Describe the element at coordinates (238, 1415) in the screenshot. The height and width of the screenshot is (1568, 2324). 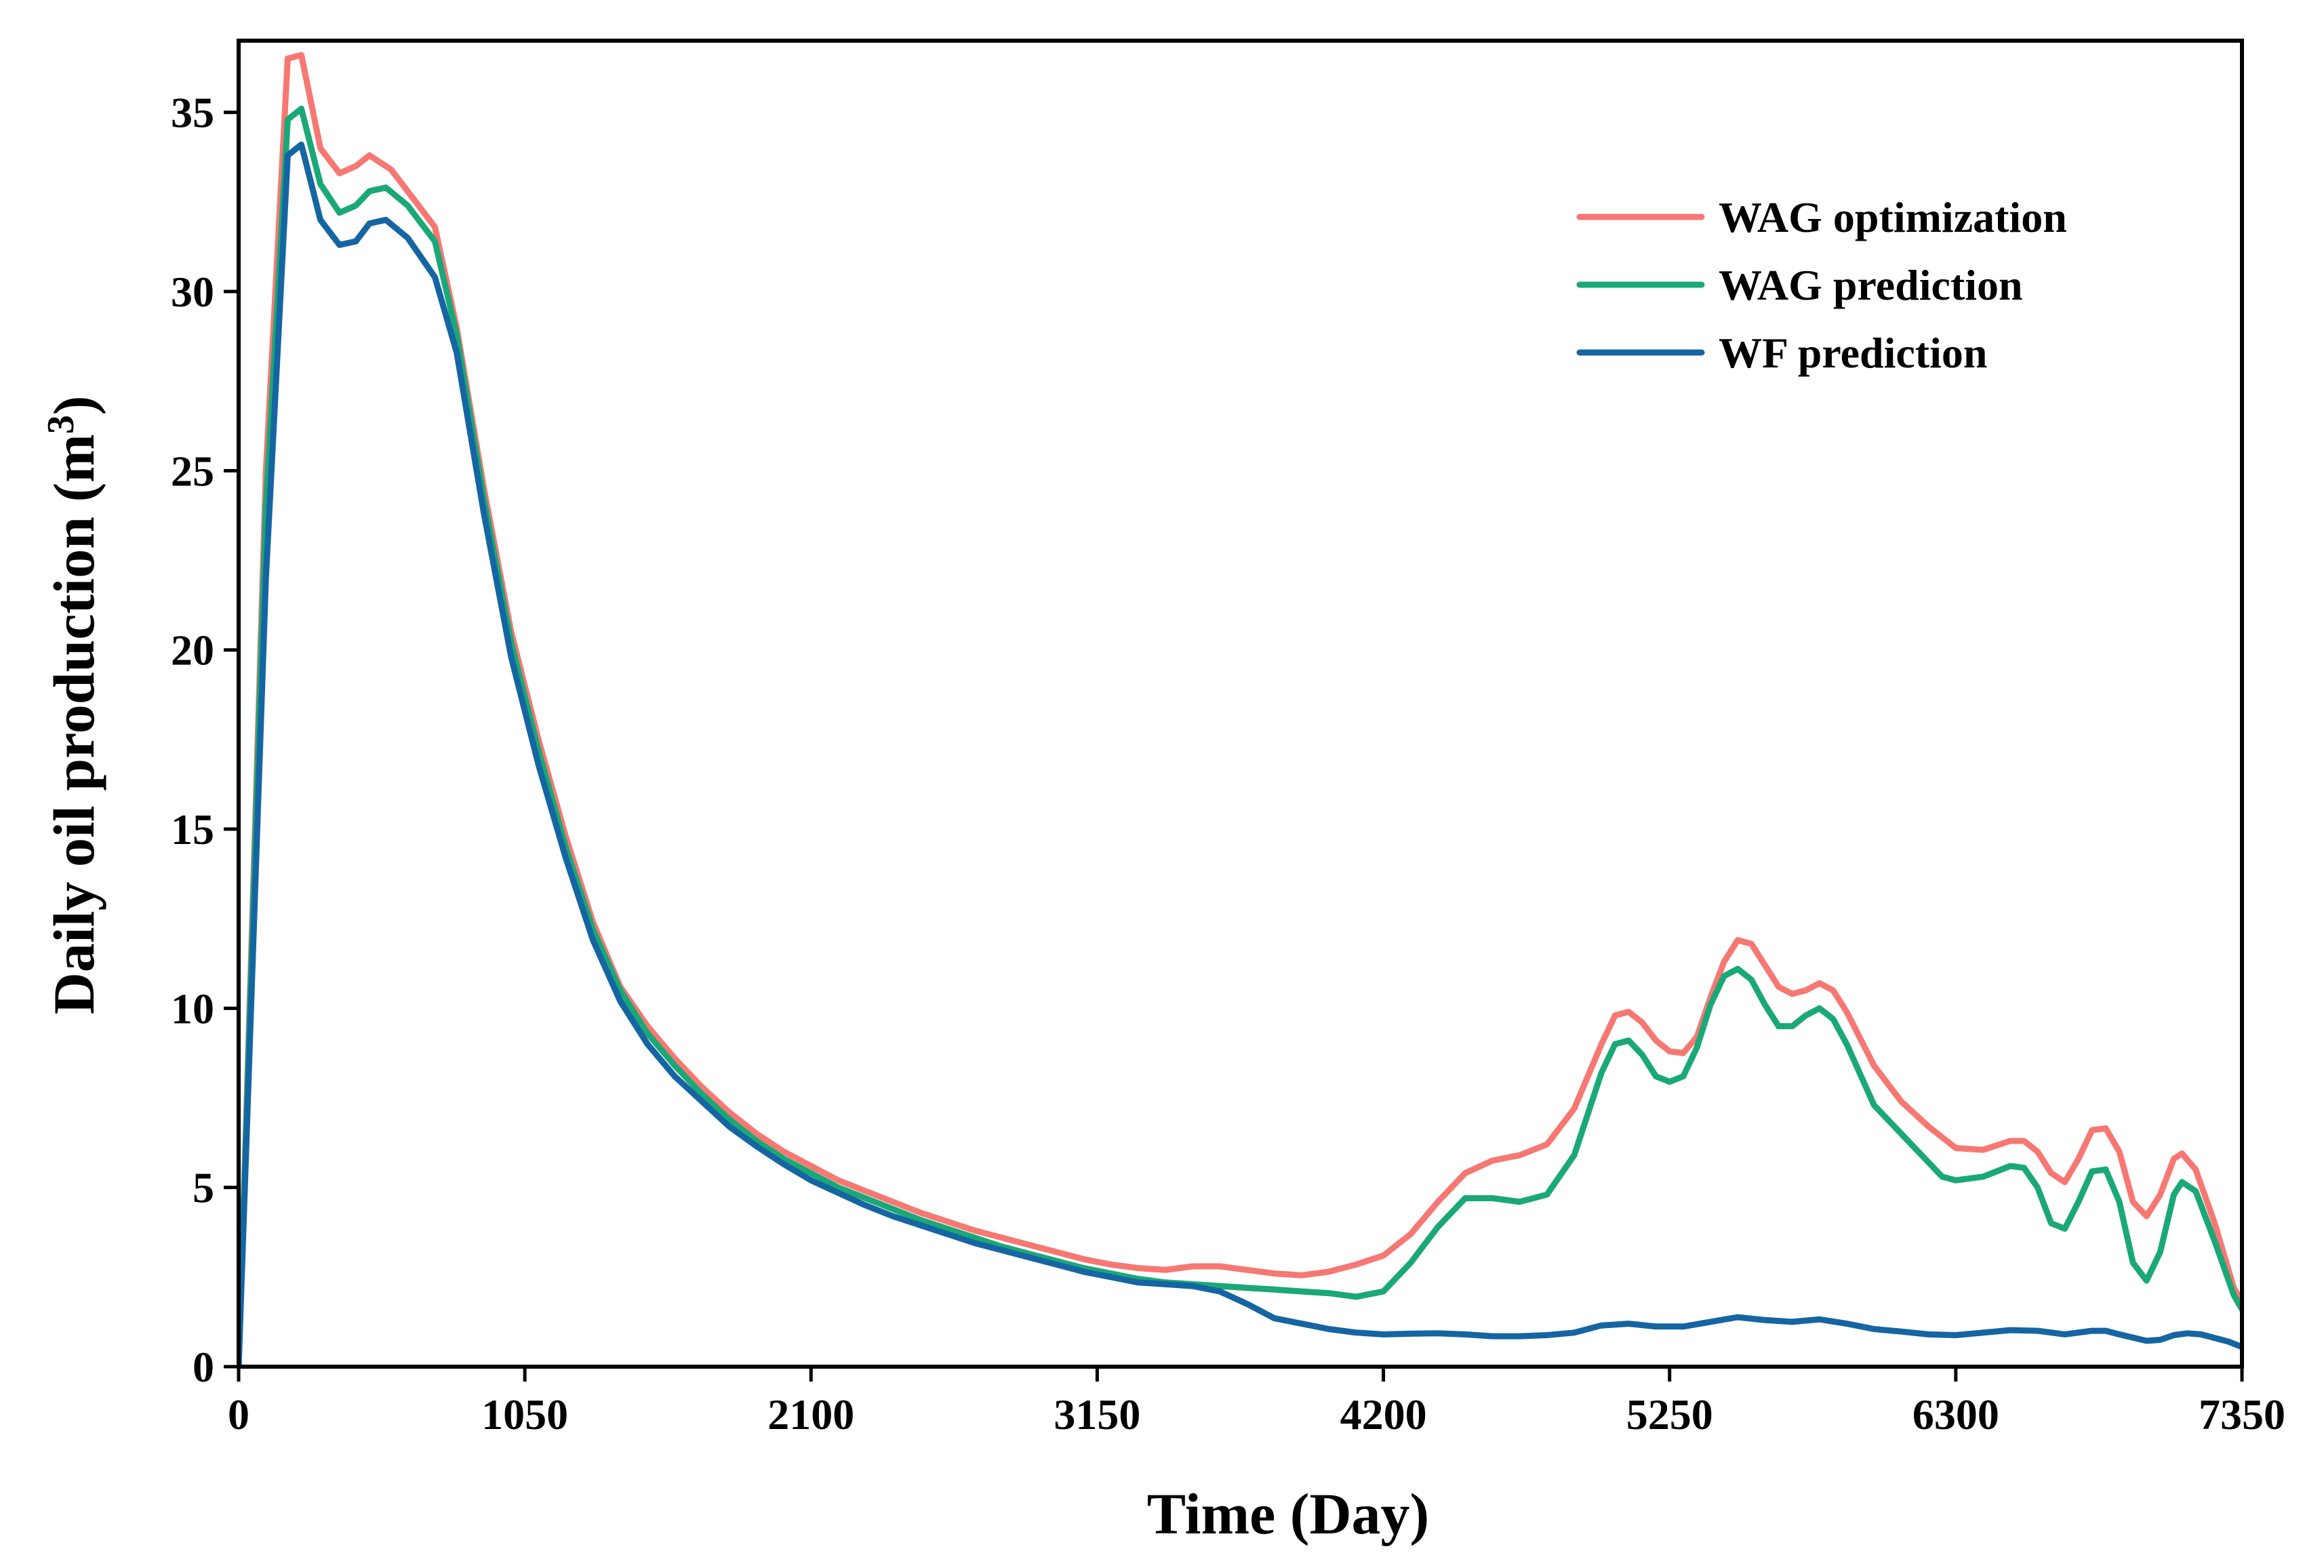
I see `x-tick-label: 0` at that location.